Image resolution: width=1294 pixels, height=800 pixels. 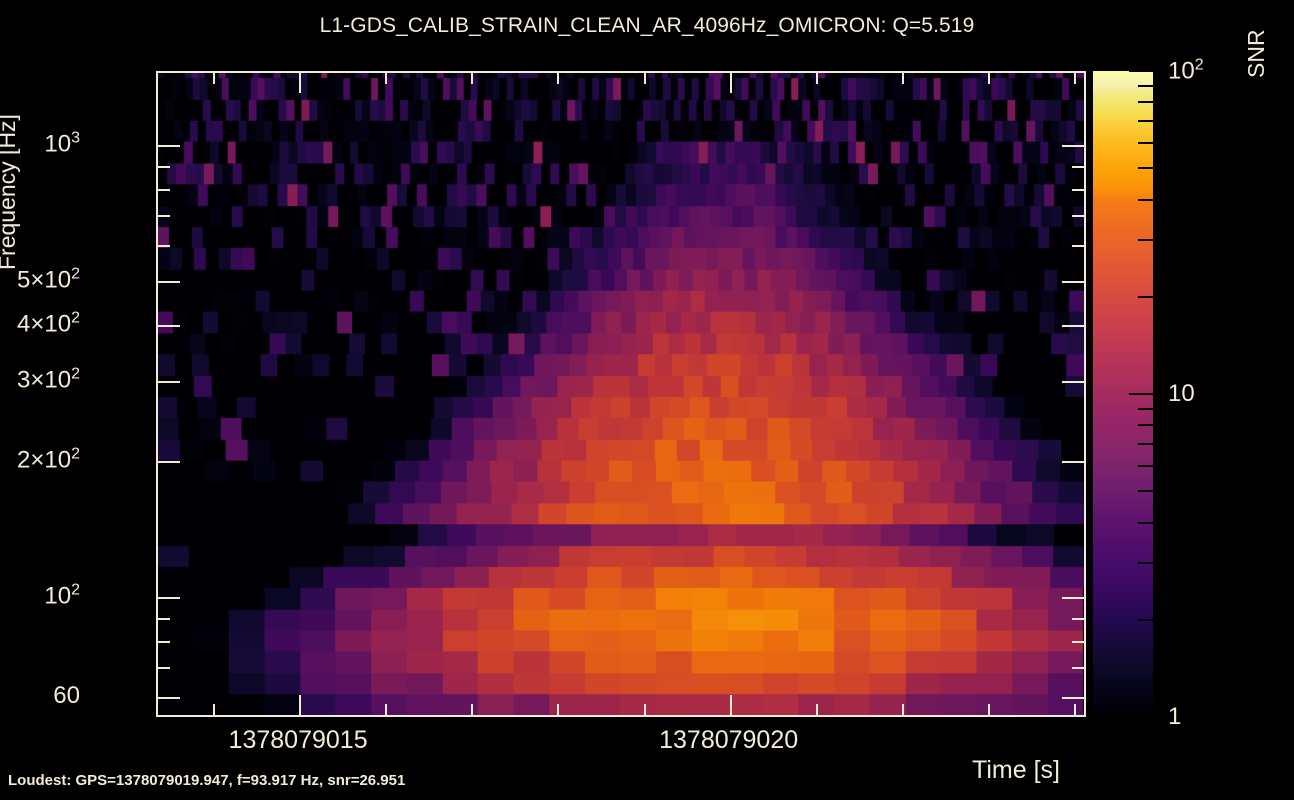 What do you see at coordinates (1186, 70) in the screenshot?
I see `colorbar-tick-label: 102` at bounding box center [1186, 70].